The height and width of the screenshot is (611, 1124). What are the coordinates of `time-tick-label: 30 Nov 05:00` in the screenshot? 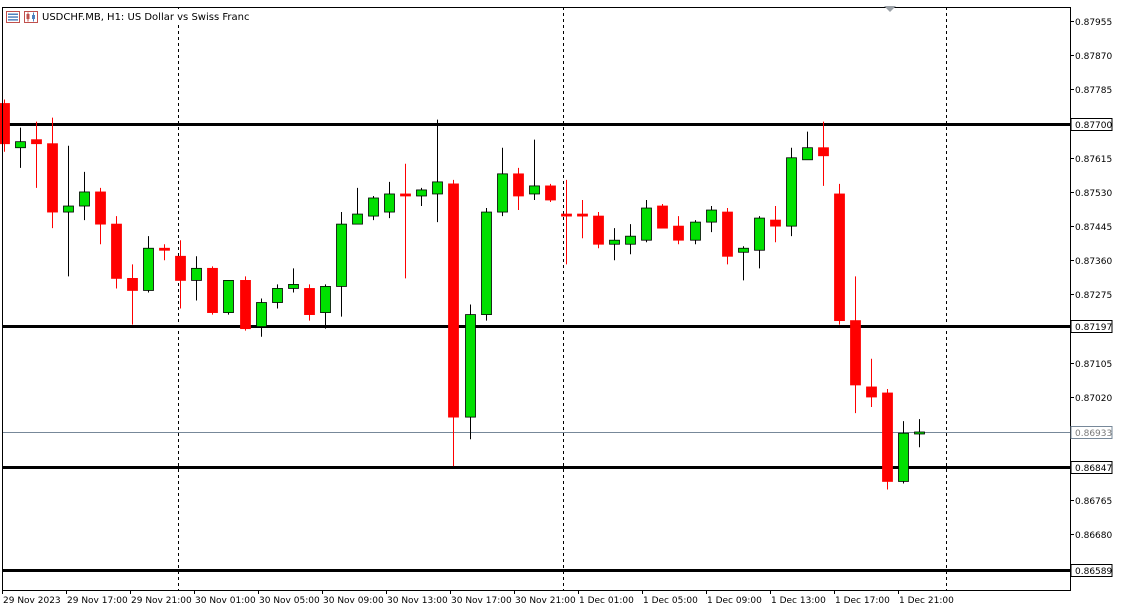 It's located at (289, 601).